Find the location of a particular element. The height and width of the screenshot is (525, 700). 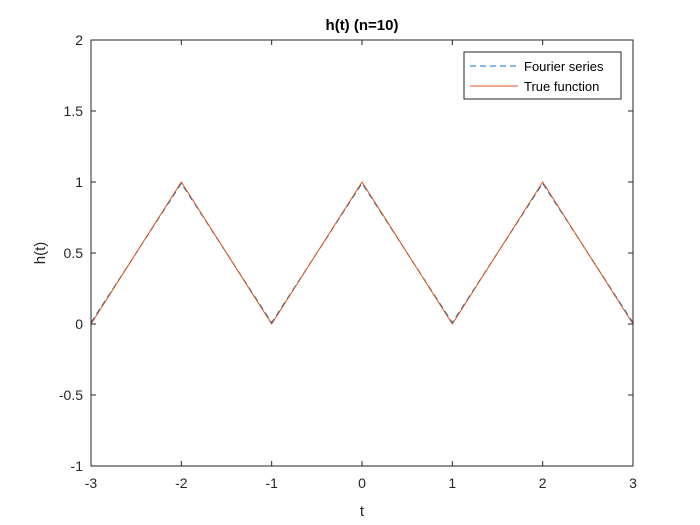

x-tick-label: 0 is located at coordinates (362, 483).